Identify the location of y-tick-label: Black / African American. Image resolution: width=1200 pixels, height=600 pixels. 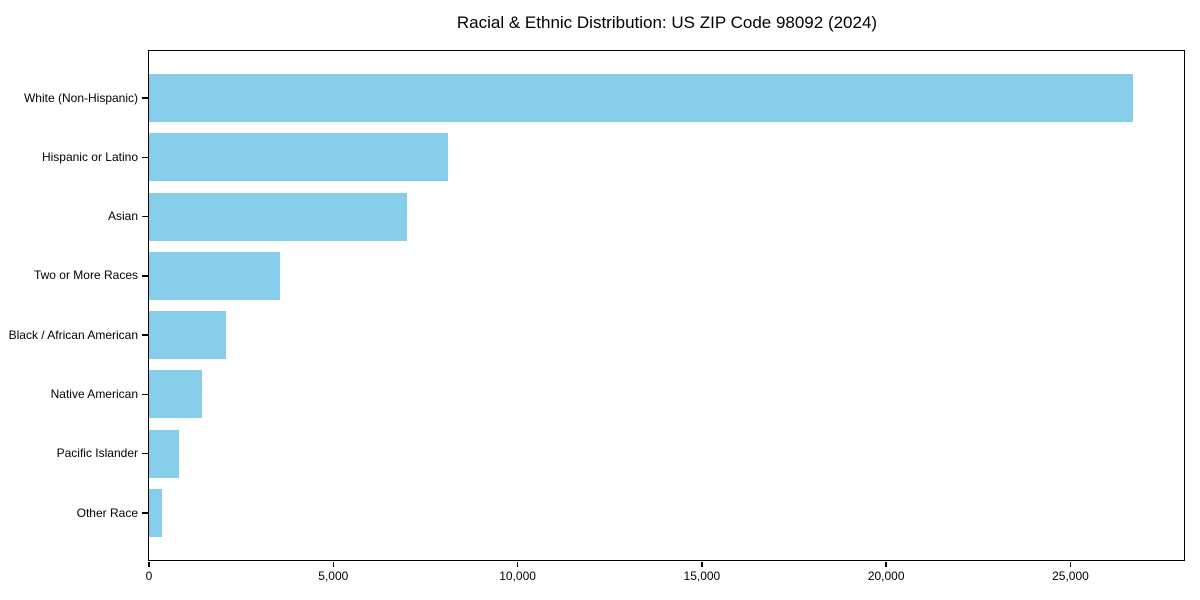
(73, 334).